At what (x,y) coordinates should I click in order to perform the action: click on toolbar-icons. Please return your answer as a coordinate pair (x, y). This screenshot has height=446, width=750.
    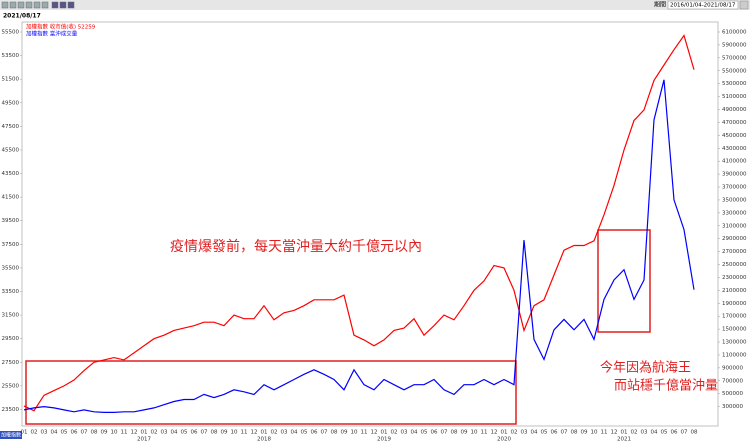
    Looking at the image, I should click on (38, 5).